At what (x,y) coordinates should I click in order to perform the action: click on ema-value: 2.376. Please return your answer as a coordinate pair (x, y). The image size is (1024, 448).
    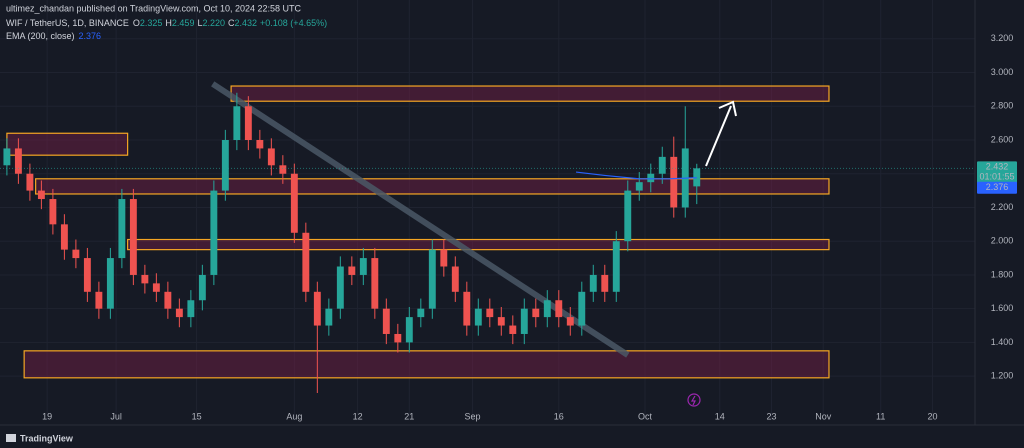
    Looking at the image, I should click on (90, 36).